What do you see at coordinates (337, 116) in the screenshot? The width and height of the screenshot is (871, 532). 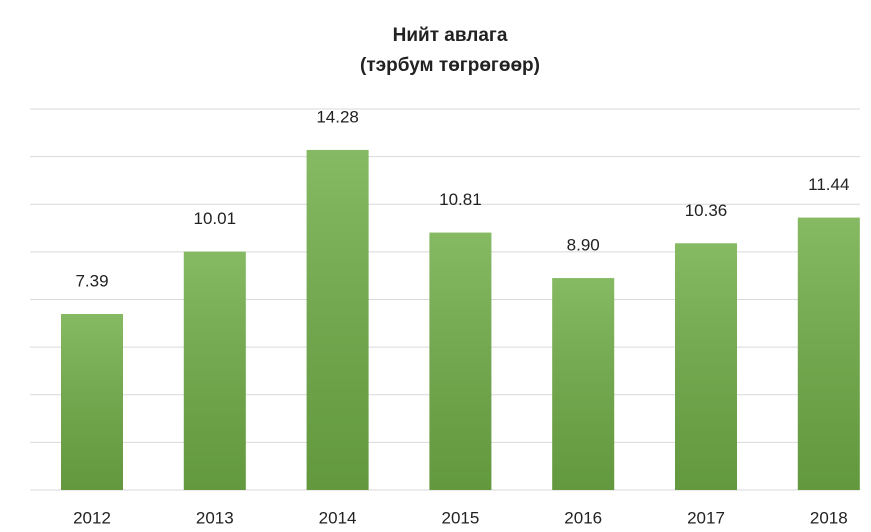 I see `data-label: 14.28` at bounding box center [337, 116].